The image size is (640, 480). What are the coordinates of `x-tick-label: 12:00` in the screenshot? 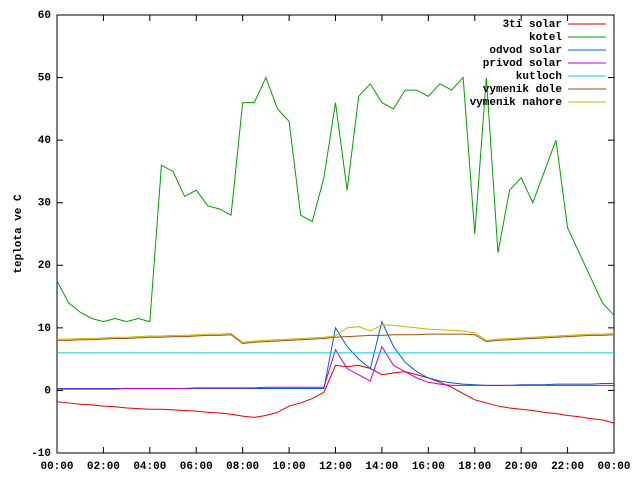 It's located at (335, 467).